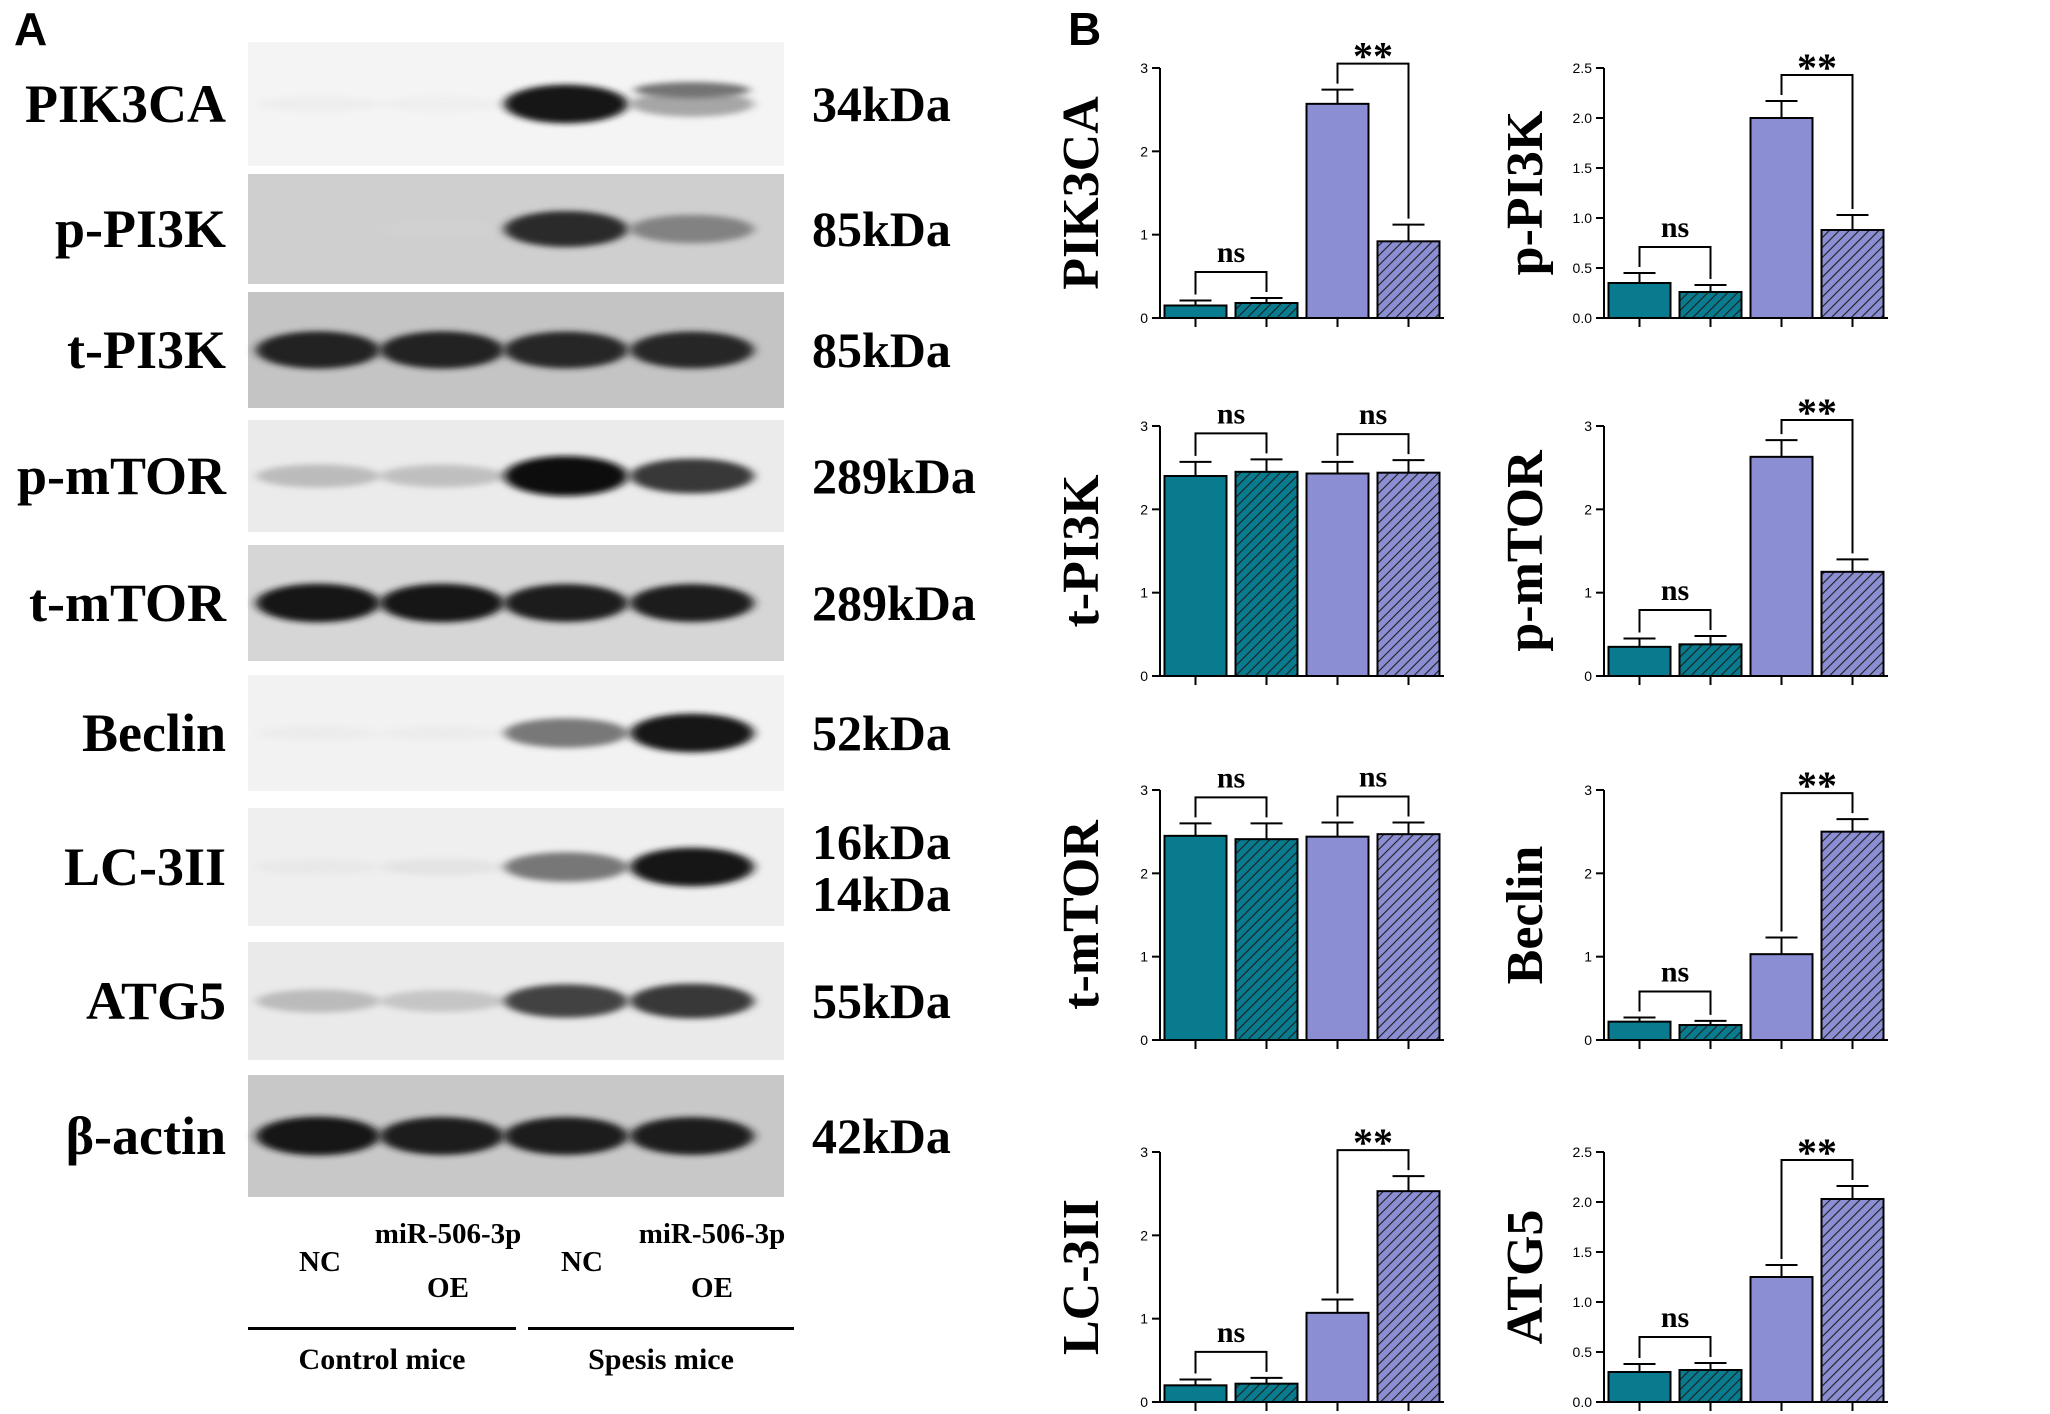 This screenshot has width=2050, height=1414. I want to click on blot-kda-label: 52kDa, so click(881, 733).